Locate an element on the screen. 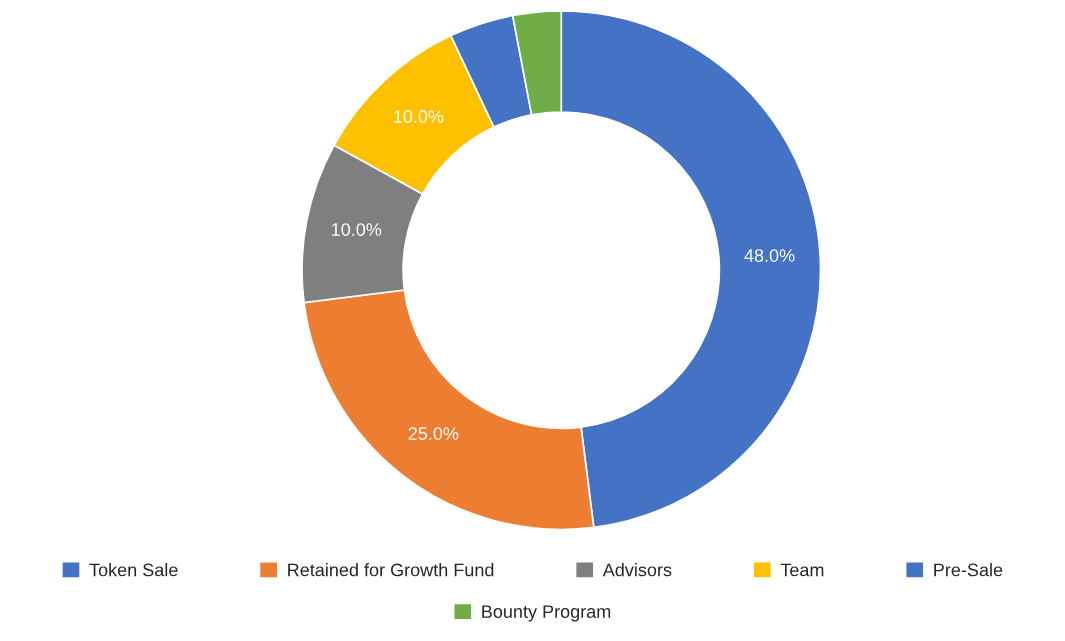 Image resolution: width=1065 pixels, height=641 pixels. data-label: 48.0% is located at coordinates (769, 255).